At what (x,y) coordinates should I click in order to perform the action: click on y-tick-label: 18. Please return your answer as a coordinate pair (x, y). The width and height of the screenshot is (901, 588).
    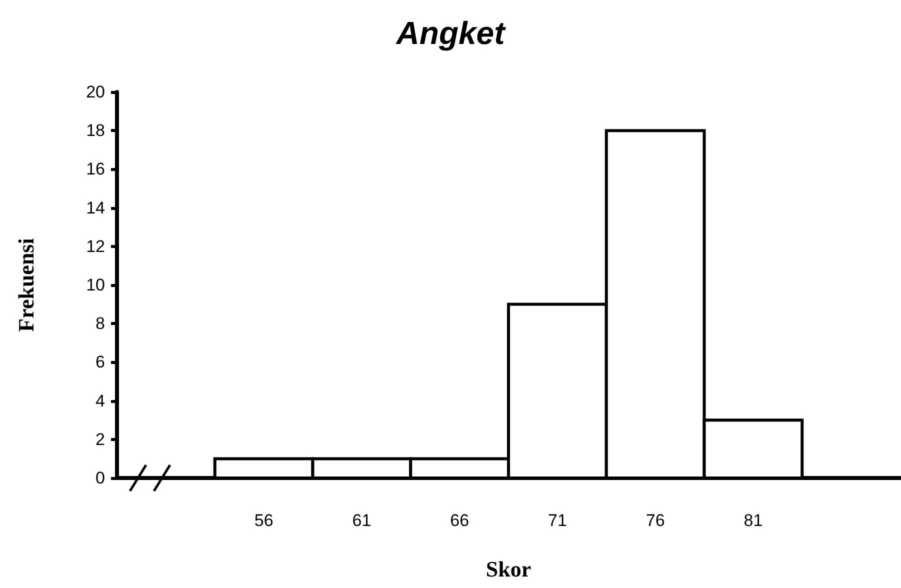
    Looking at the image, I should click on (95, 130).